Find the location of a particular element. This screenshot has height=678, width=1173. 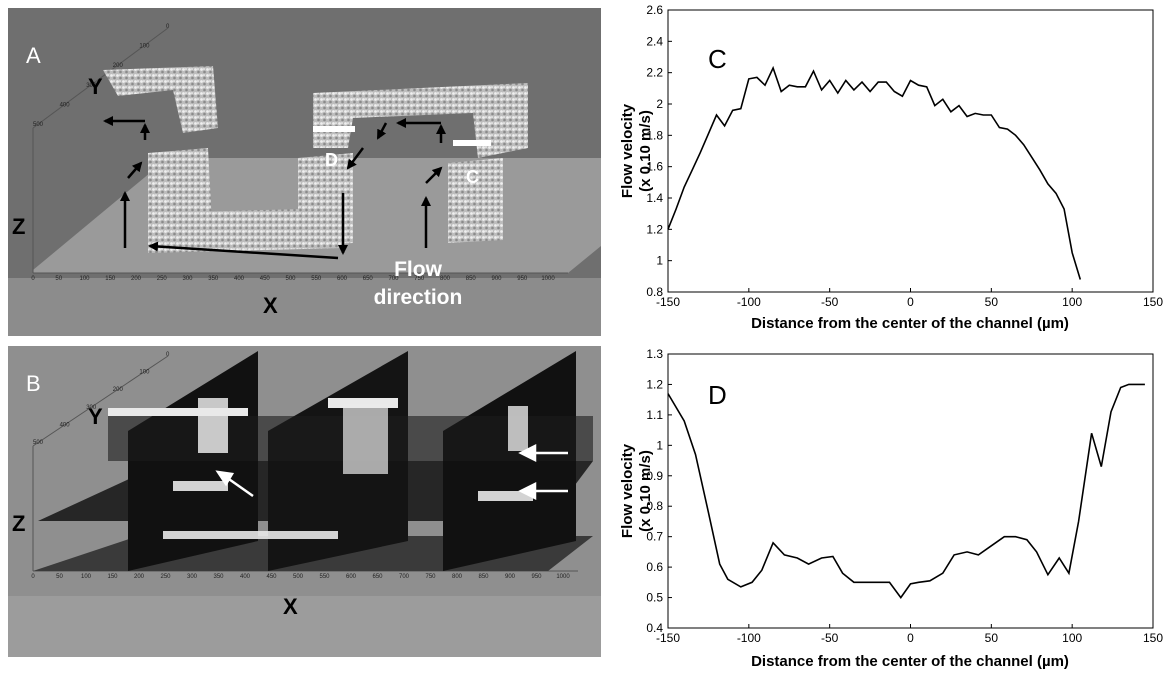

channel-right-vertical is located at coordinates (475, 200).